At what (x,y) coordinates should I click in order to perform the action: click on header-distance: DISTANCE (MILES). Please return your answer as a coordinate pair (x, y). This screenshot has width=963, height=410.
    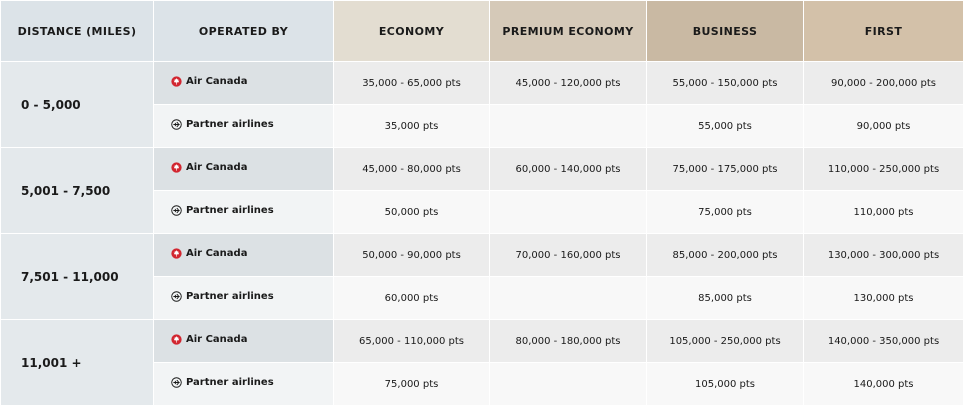
    Looking at the image, I should click on (77, 31).